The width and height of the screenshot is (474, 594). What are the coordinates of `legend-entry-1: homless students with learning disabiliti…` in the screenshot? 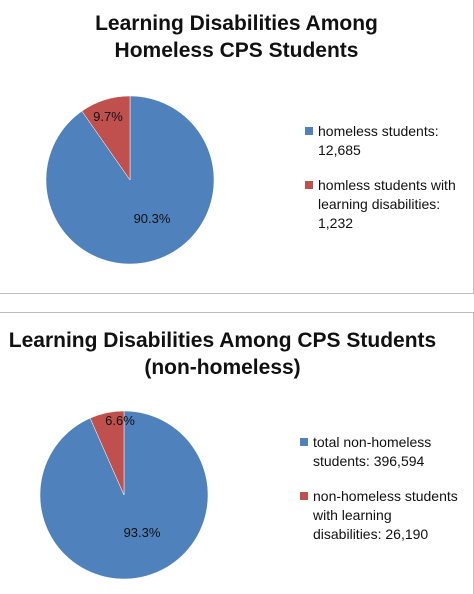 It's located at (387, 204).